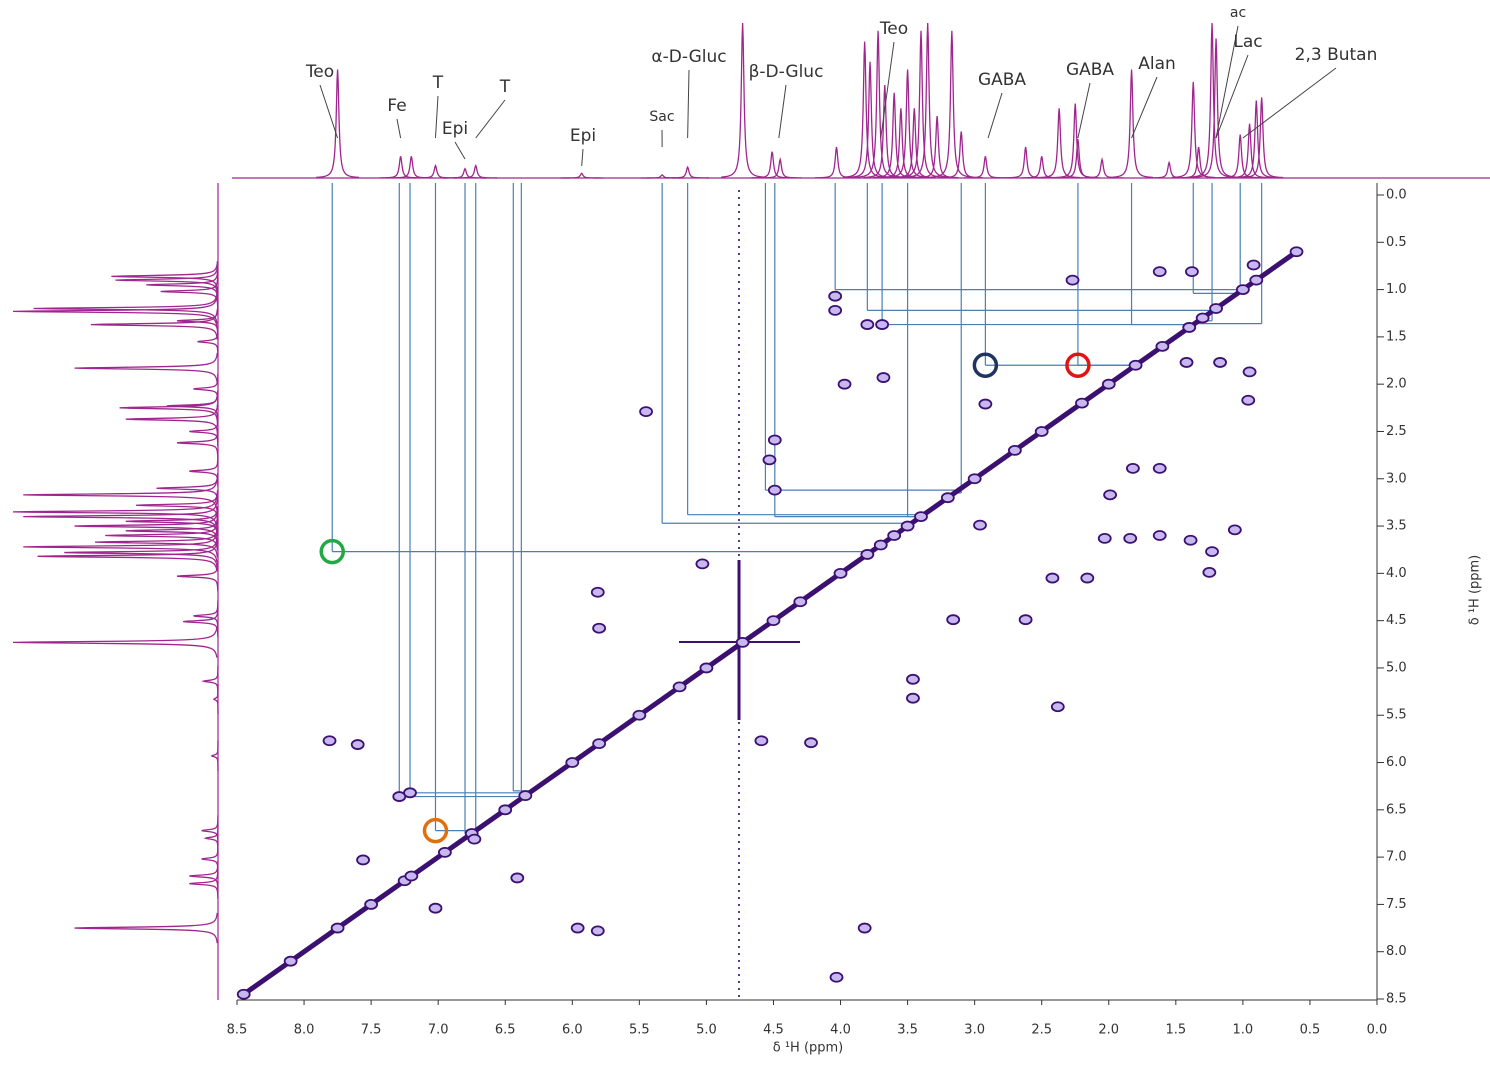 The image size is (1490, 1065). I want to click on y-tick-label: 3.5, so click(1396, 526).